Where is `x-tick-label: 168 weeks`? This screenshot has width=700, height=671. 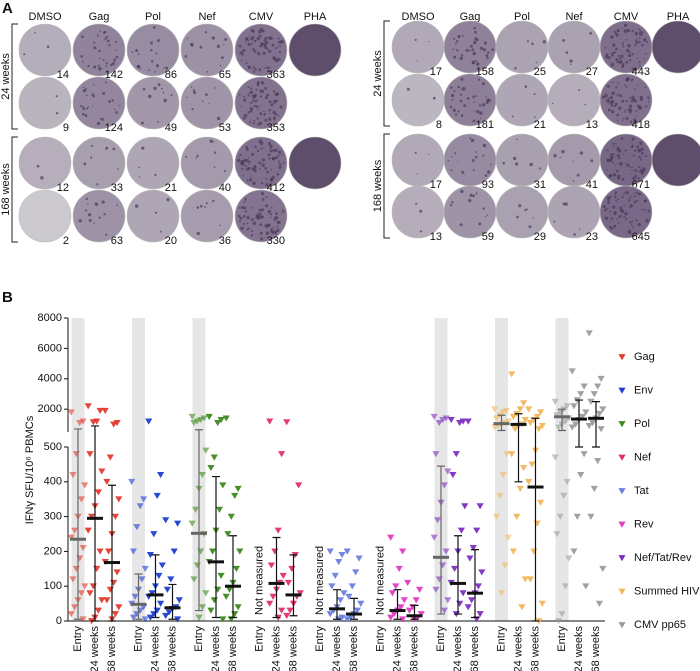 x-tick-label: 168 weeks is located at coordinates (233, 648).